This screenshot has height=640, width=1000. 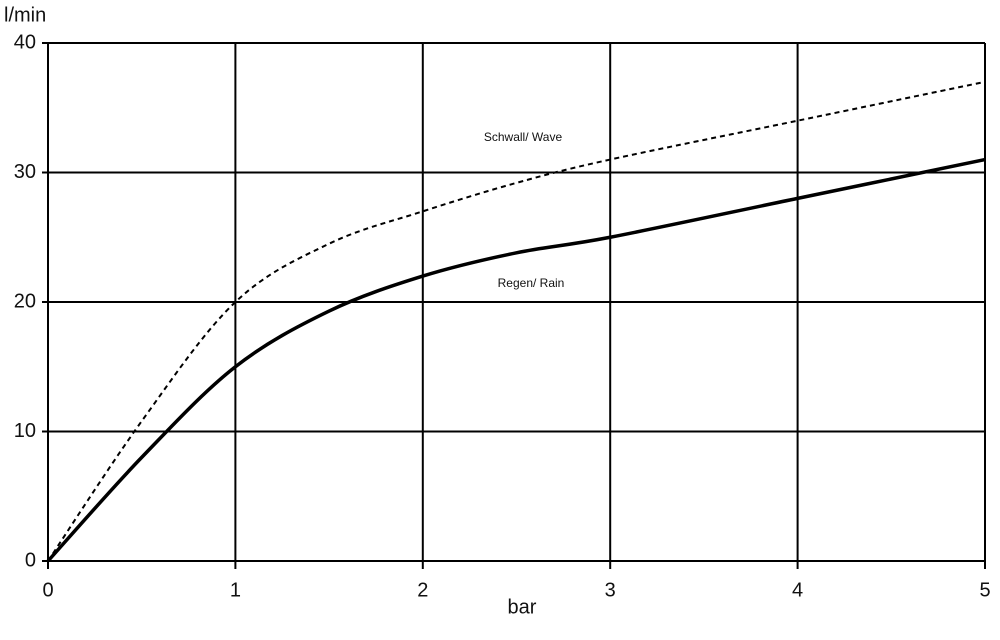 What do you see at coordinates (523, 137) in the screenshot?
I see `series-label: Schwall/ Wave` at bounding box center [523, 137].